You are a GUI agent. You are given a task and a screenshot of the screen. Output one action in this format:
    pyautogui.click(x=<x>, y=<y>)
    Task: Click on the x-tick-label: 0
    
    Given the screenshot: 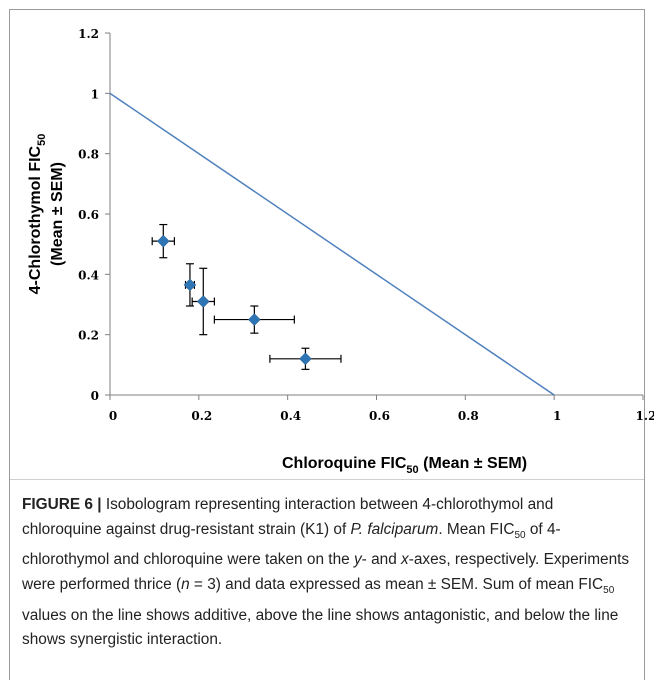 What is the action you would take?
    pyautogui.click(x=113, y=416)
    